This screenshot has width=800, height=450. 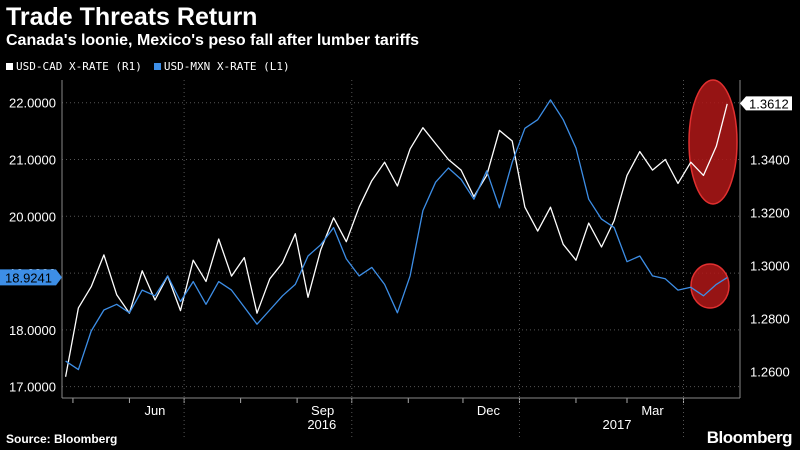 I want to click on legend-swatch-usdcad, so click(x=9, y=66).